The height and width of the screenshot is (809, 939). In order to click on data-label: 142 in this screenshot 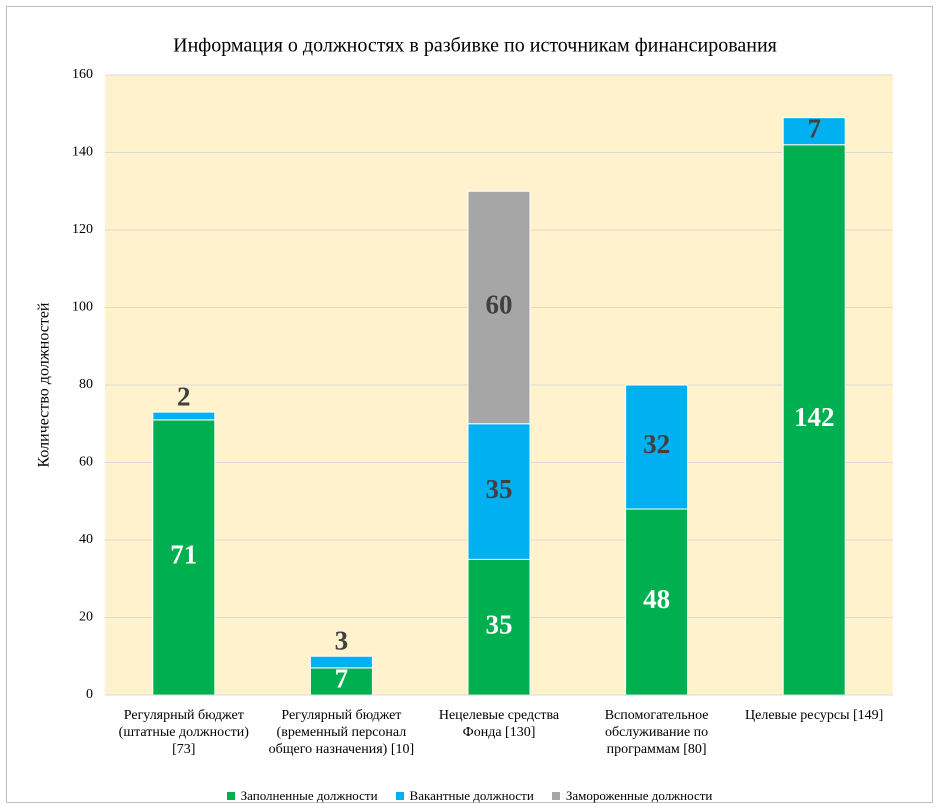, I will do `click(814, 417)`.